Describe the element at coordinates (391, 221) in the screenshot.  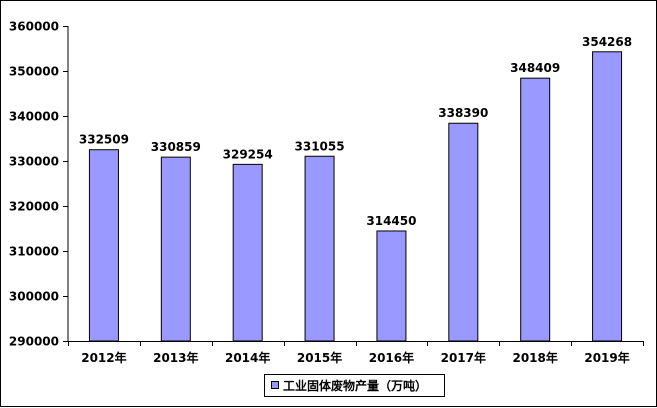
I see `data-label: 314450` at that location.